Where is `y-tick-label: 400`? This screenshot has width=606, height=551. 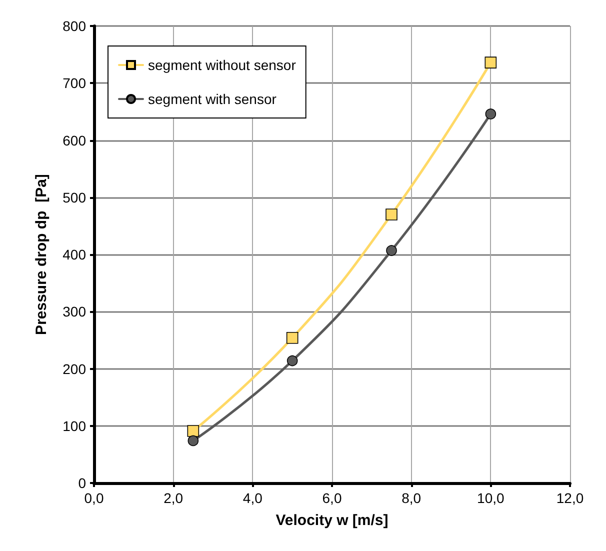 y-tick-label: 400 is located at coordinates (74, 254).